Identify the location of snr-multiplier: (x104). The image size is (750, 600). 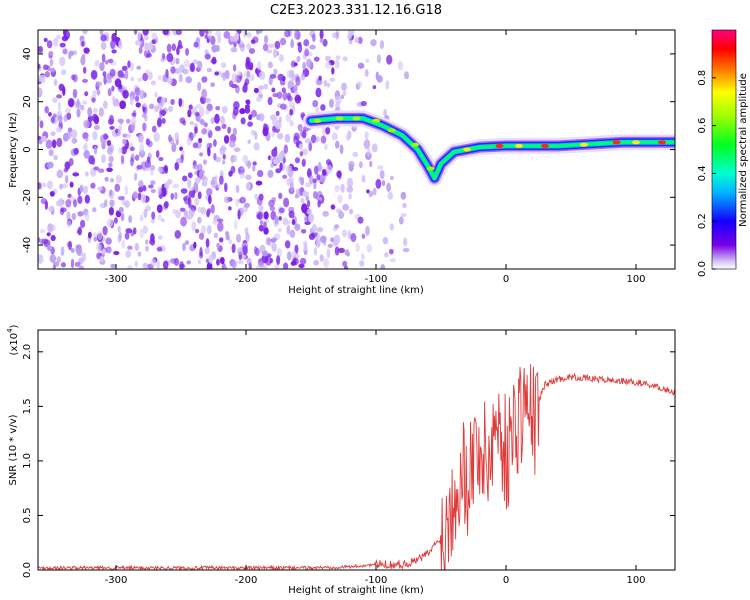
(13, 339).